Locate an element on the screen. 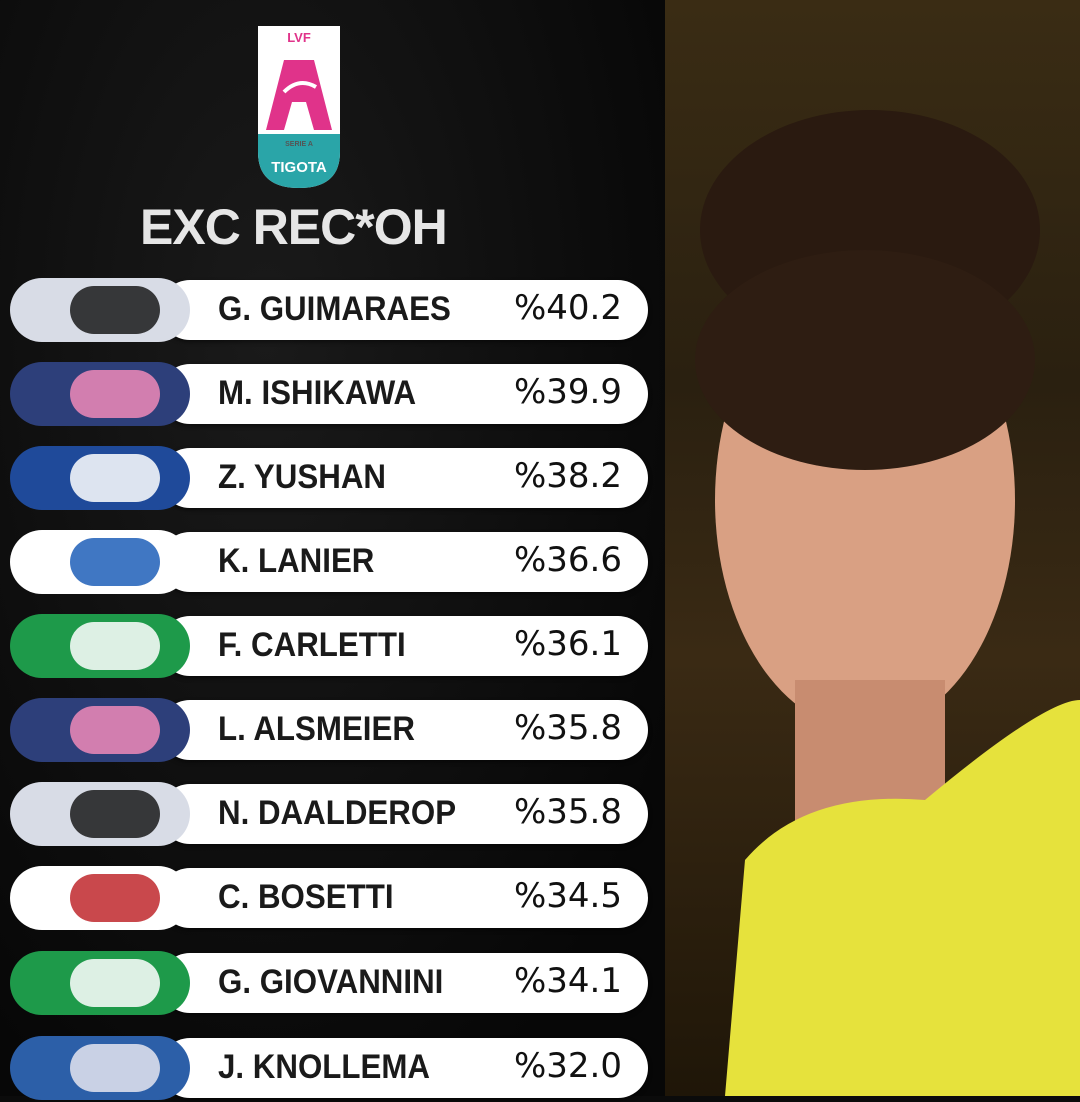  leaderboard-row: K. LANIER %36.6 is located at coordinates (330, 563).